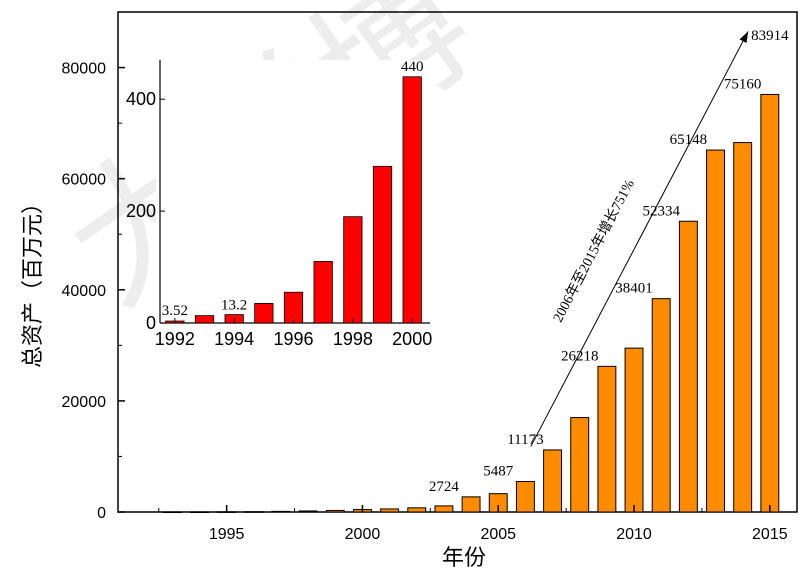 Image resolution: width=807 pixels, height=580 pixels. What do you see at coordinates (84, 69) in the screenshot?
I see `y-tick-label-80000: 80000` at bounding box center [84, 69].